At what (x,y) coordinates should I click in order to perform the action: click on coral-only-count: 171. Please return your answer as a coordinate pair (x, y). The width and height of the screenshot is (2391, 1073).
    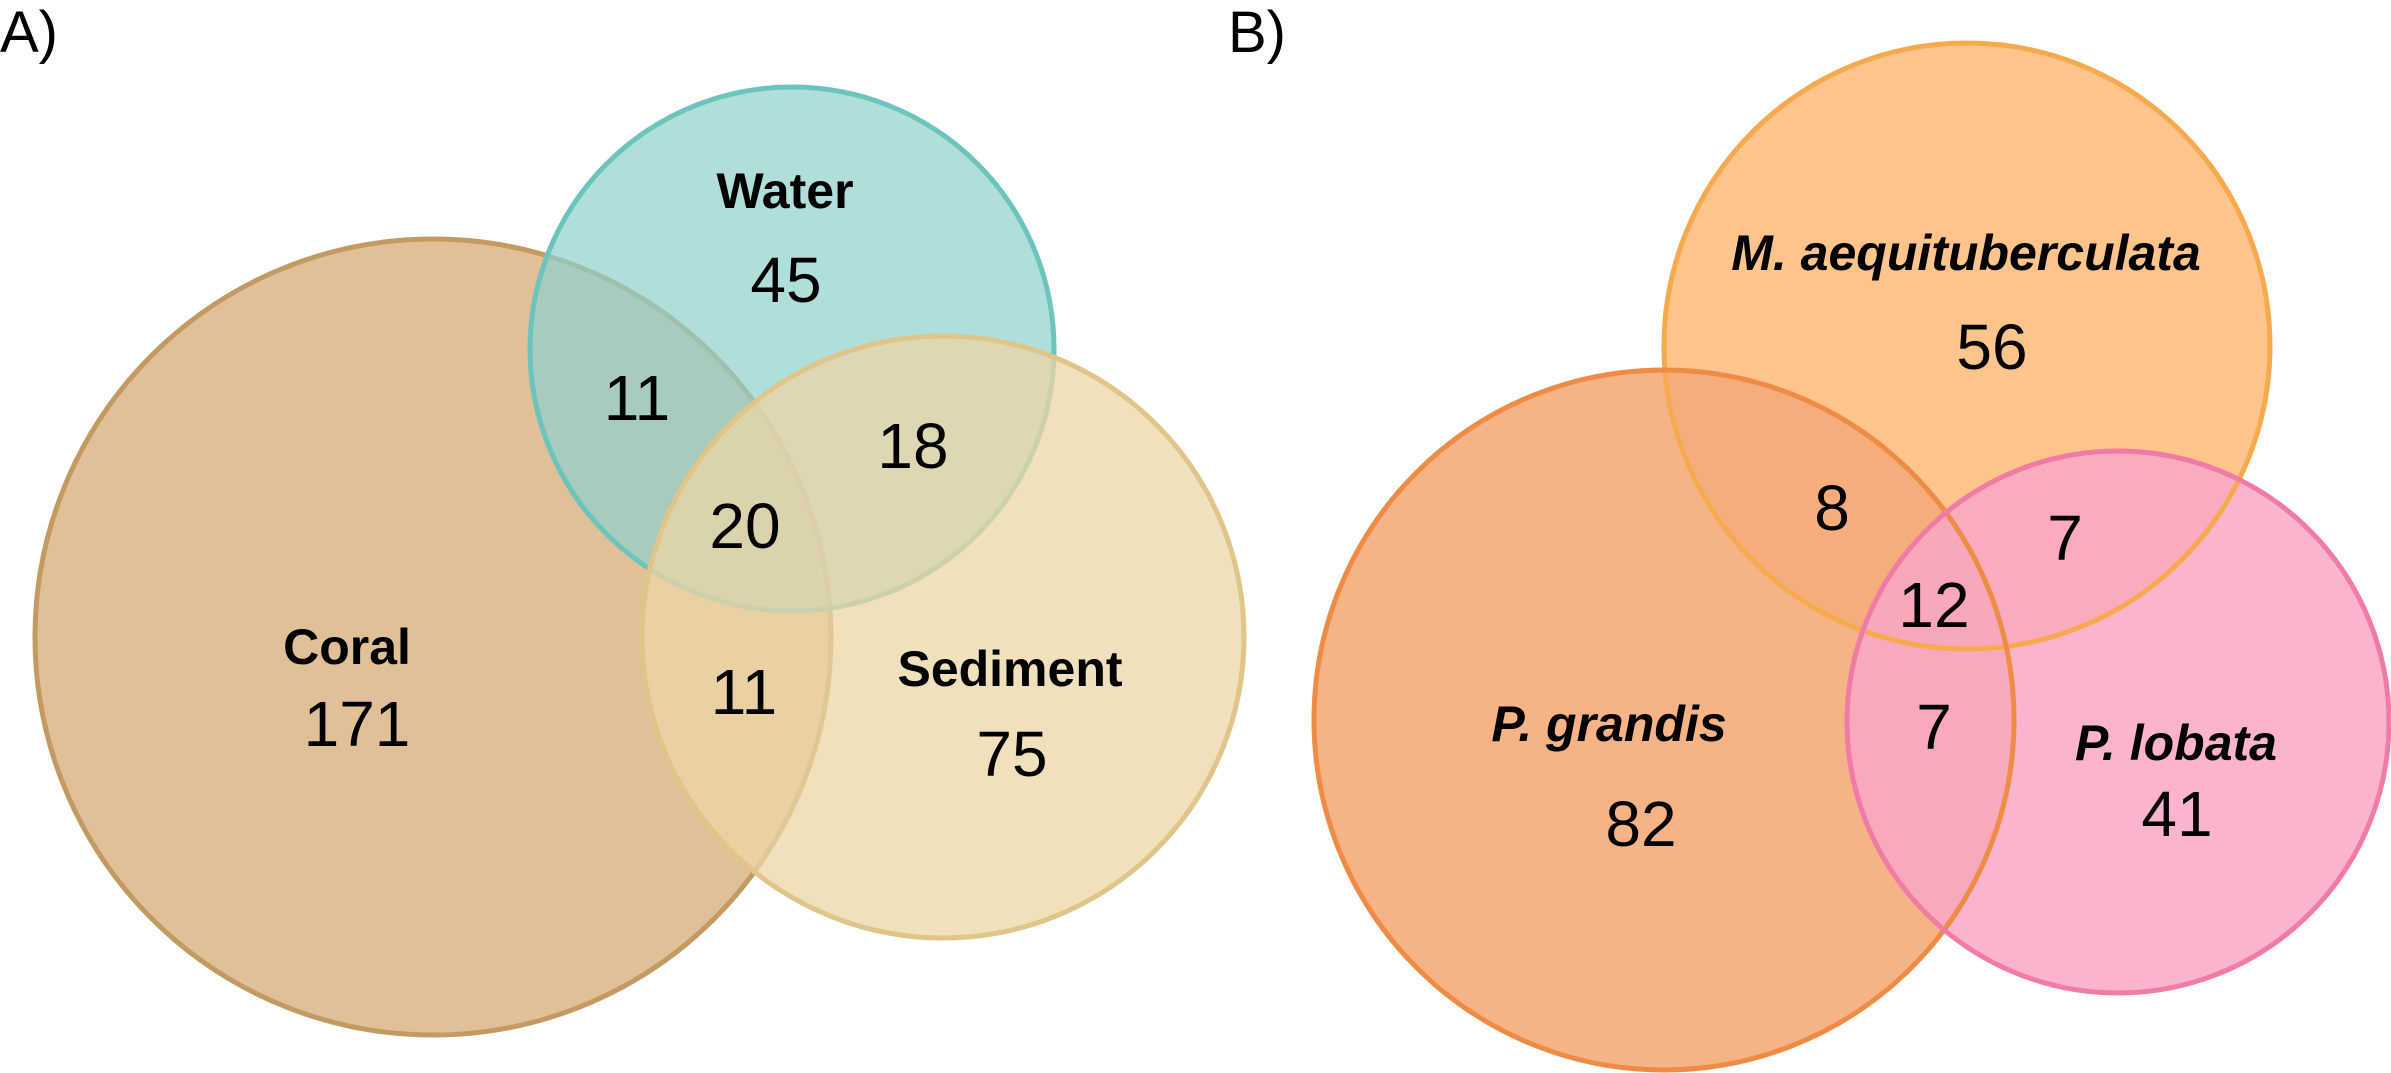
    Looking at the image, I should click on (357, 724).